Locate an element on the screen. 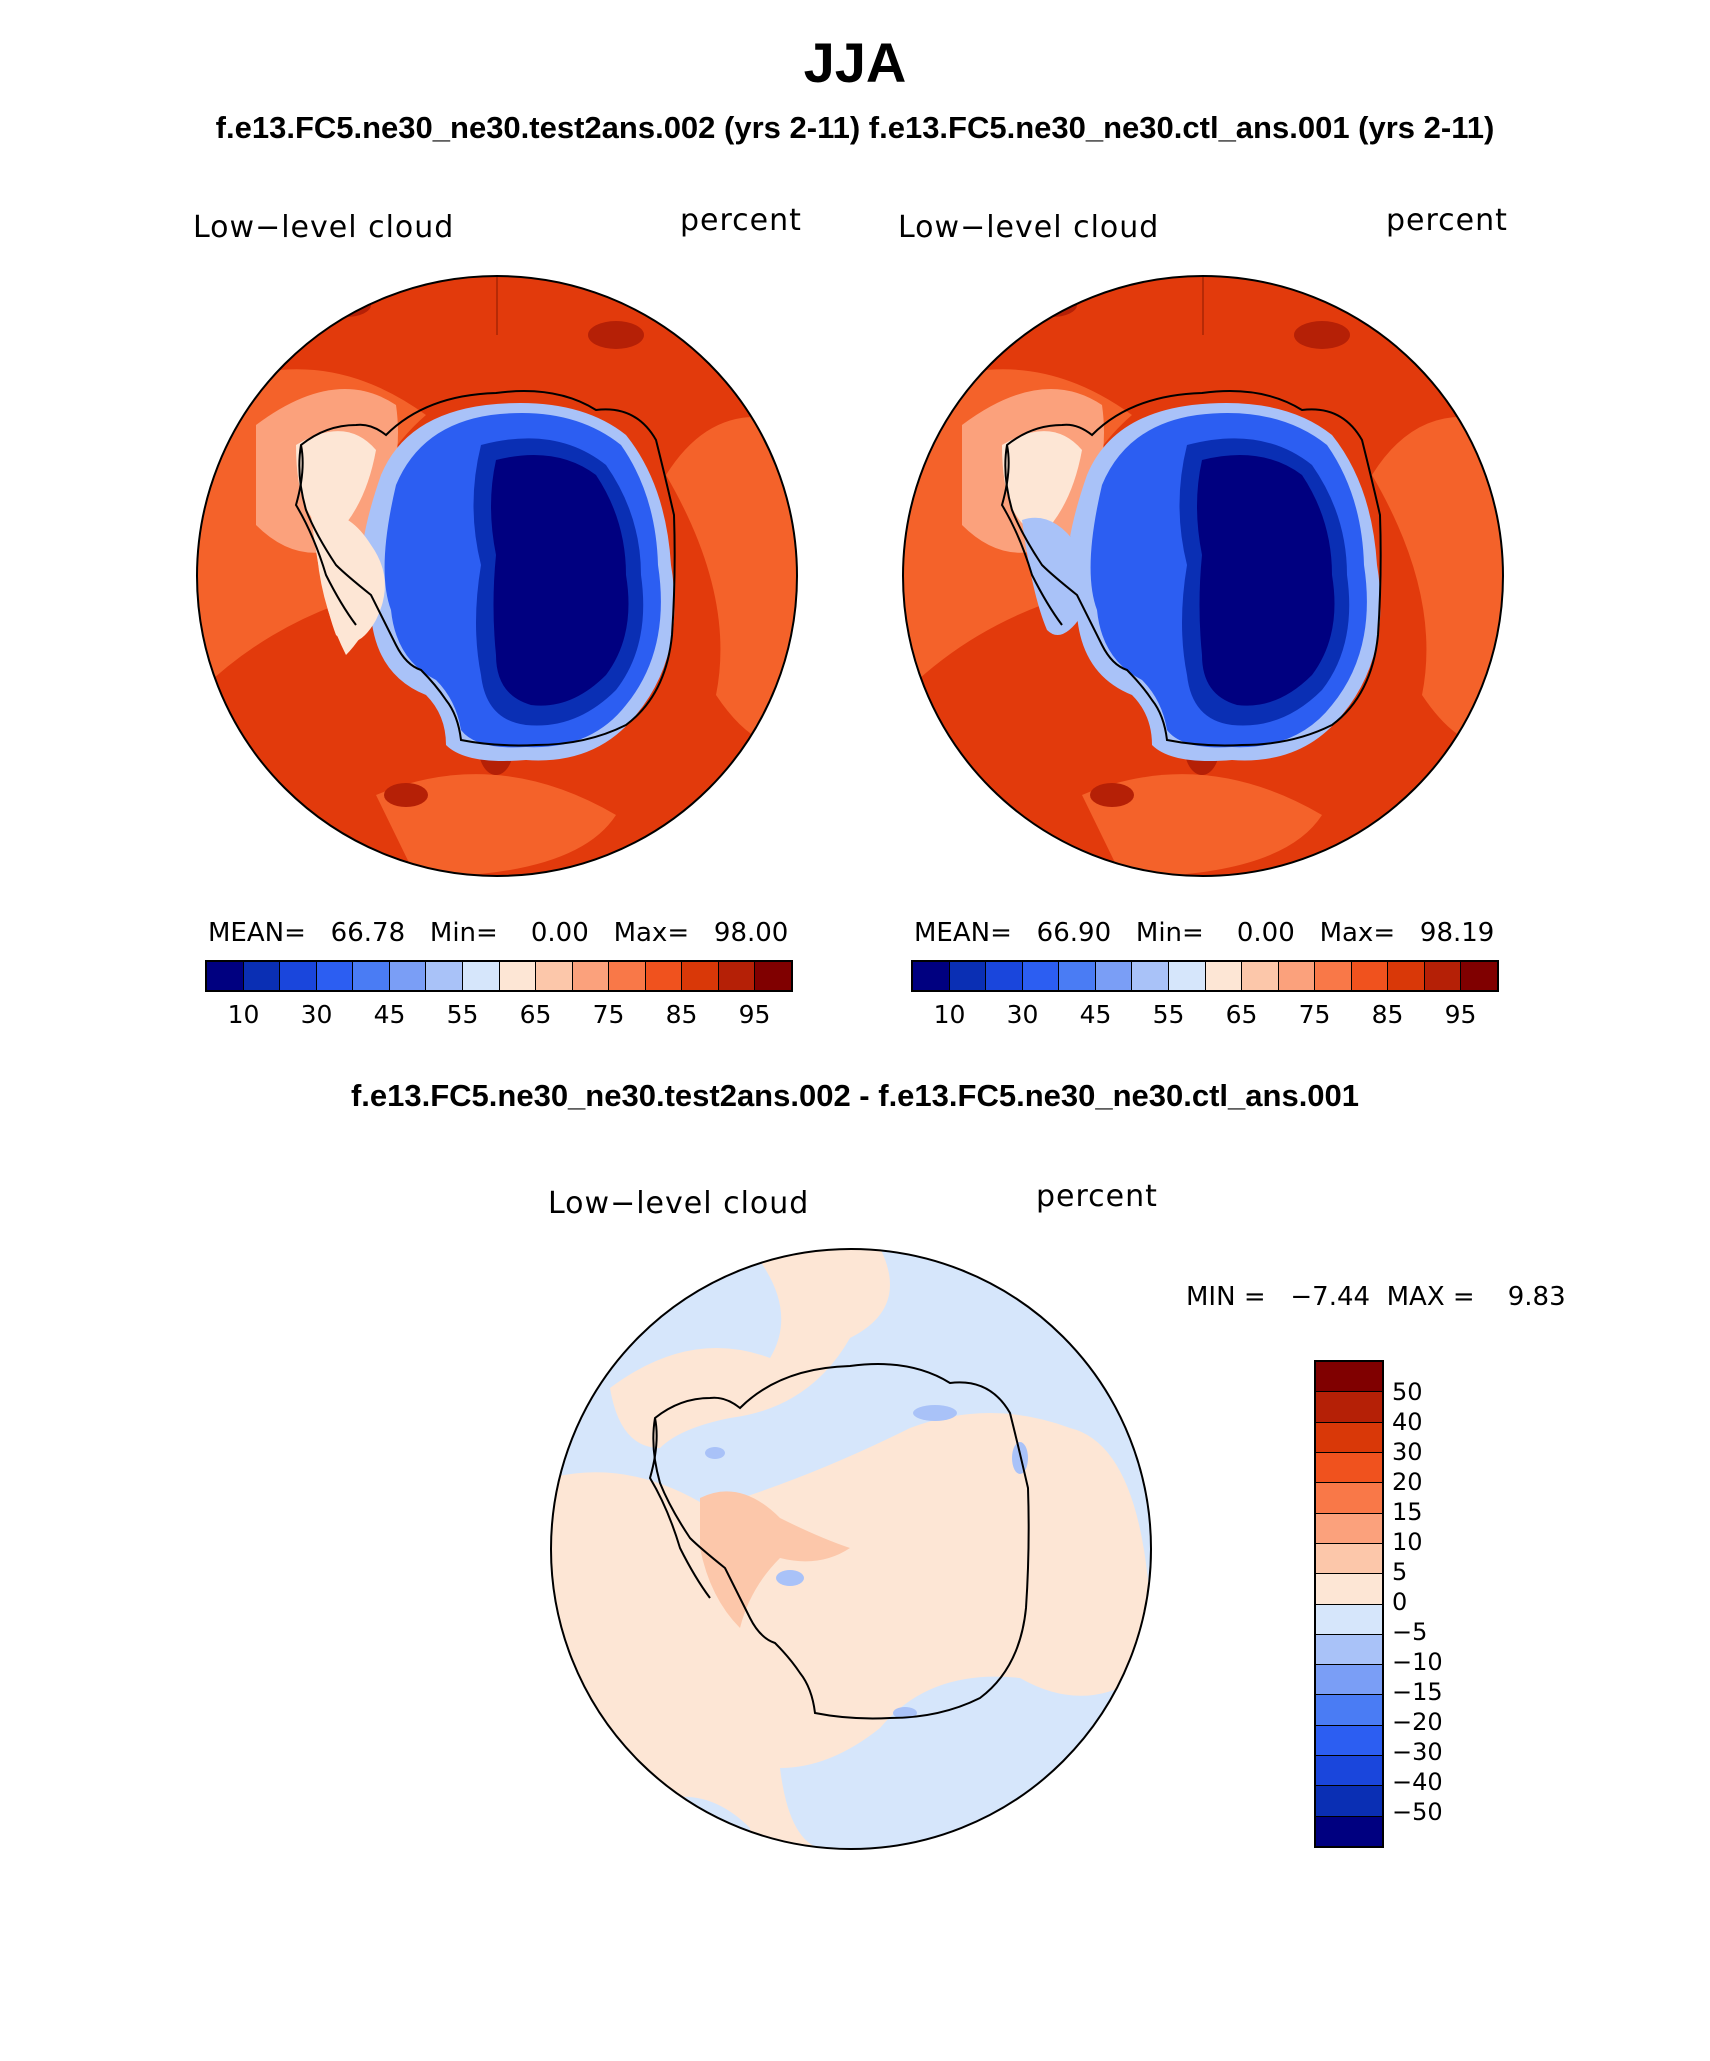 The image size is (1710, 2061). colorbar-tick-label: 15 is located at coordinates (1407, 1512).